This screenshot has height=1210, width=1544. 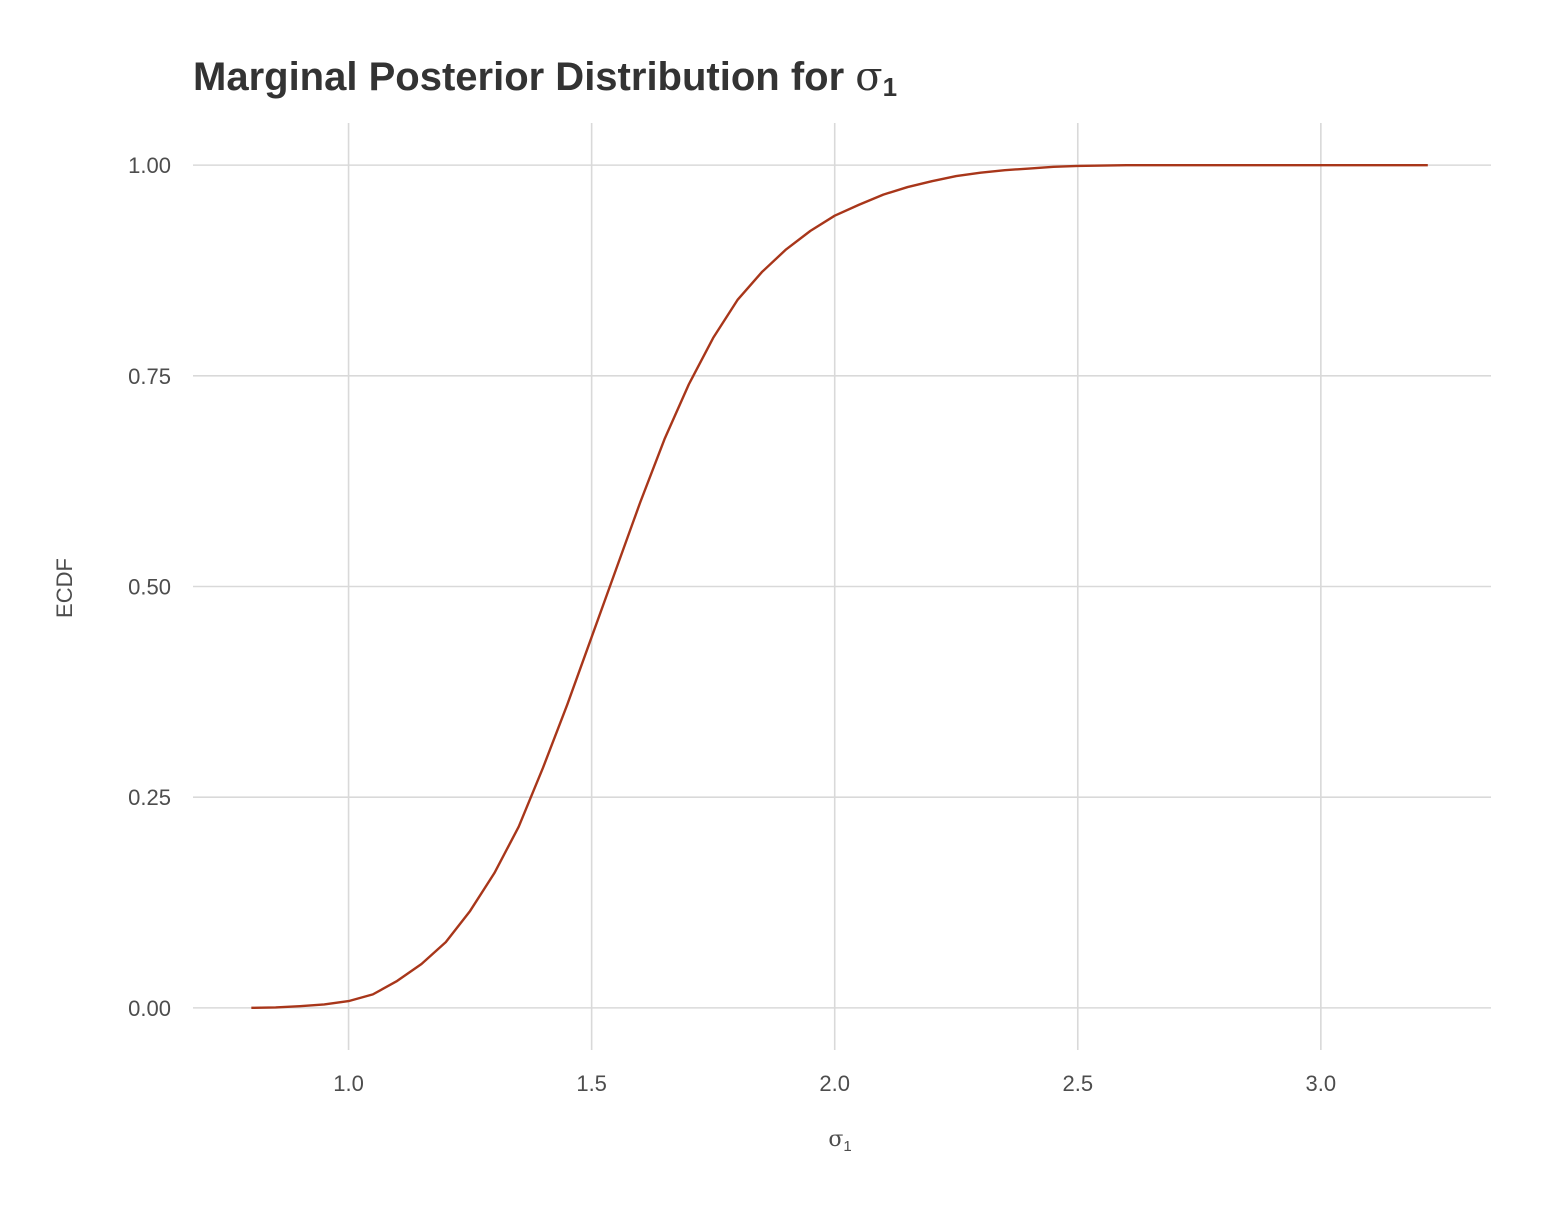 I want to click on chart-title-subscript: 1, so click(x=890, y=87).